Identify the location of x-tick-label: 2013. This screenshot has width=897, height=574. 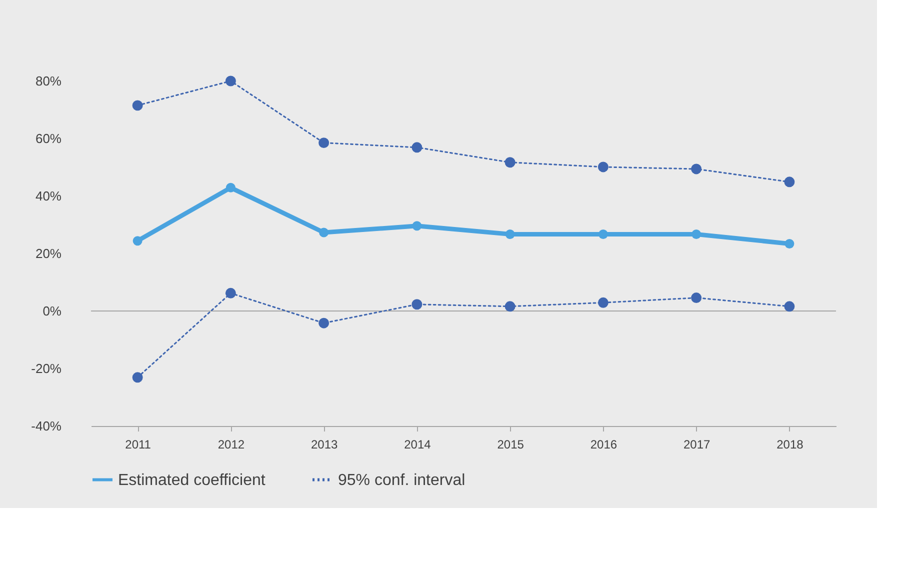
(324, 445).